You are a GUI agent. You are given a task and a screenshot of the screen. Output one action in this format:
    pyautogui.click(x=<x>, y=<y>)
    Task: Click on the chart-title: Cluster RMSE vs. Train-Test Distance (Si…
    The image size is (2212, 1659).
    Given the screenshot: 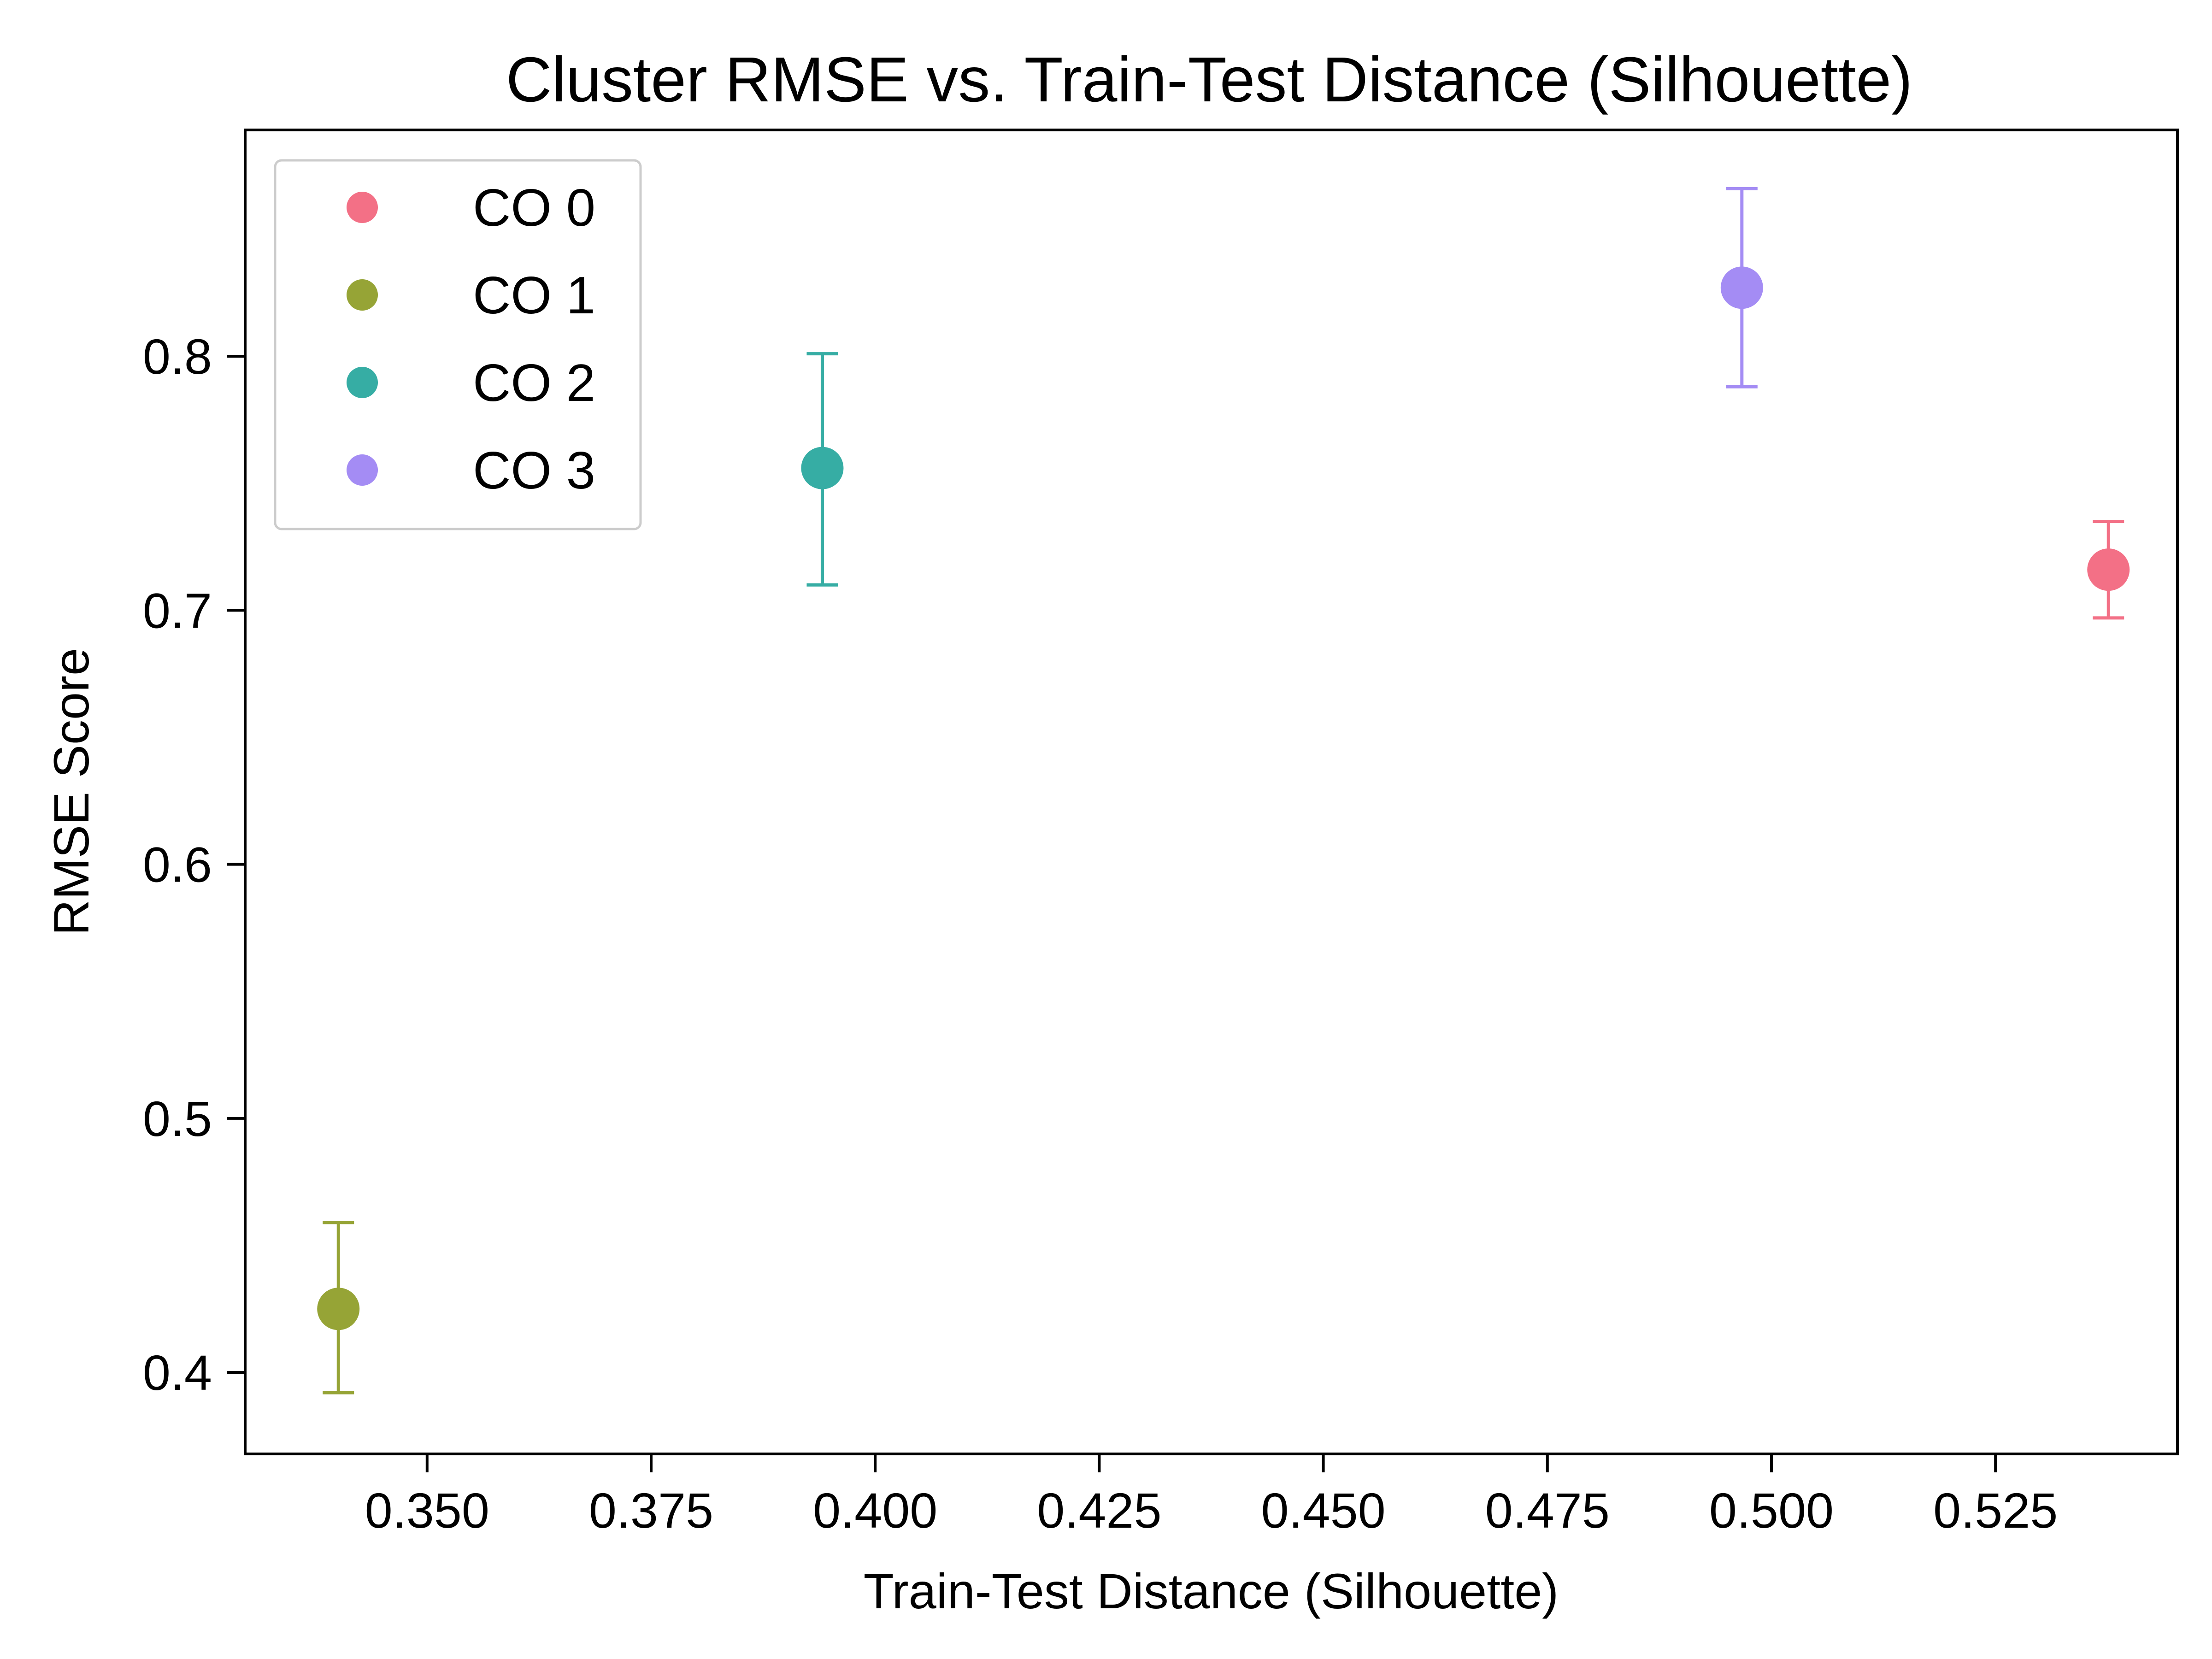 What is the action you would take?
    pyautogui.click(x=1209, y=79)
    